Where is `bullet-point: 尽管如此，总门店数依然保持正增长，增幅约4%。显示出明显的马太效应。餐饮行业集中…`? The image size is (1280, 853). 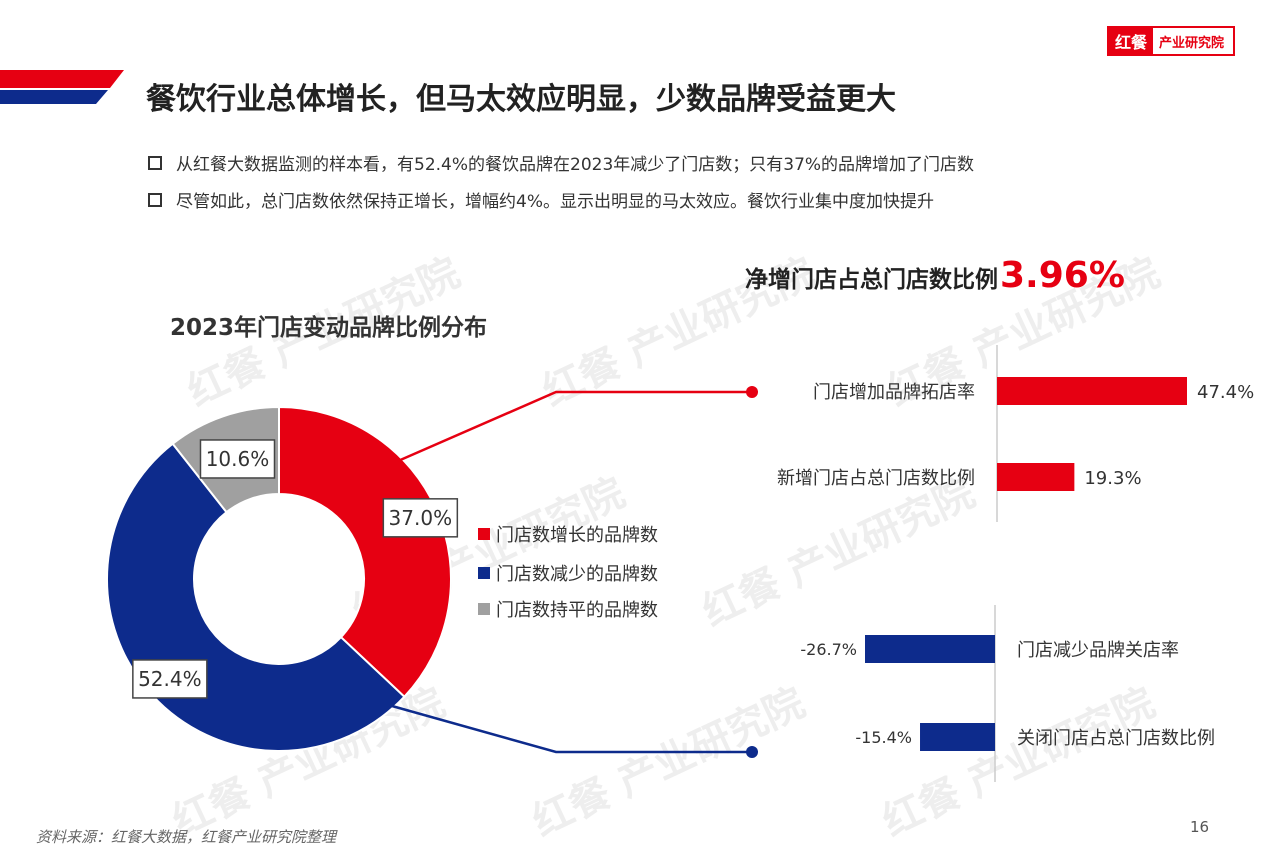 bullet-point: 尽管如此，总门店数依然保持正增长，增幅约4%。显示出明显的马太效应。餐饮行业集中… is located at coordinates (541, 199).